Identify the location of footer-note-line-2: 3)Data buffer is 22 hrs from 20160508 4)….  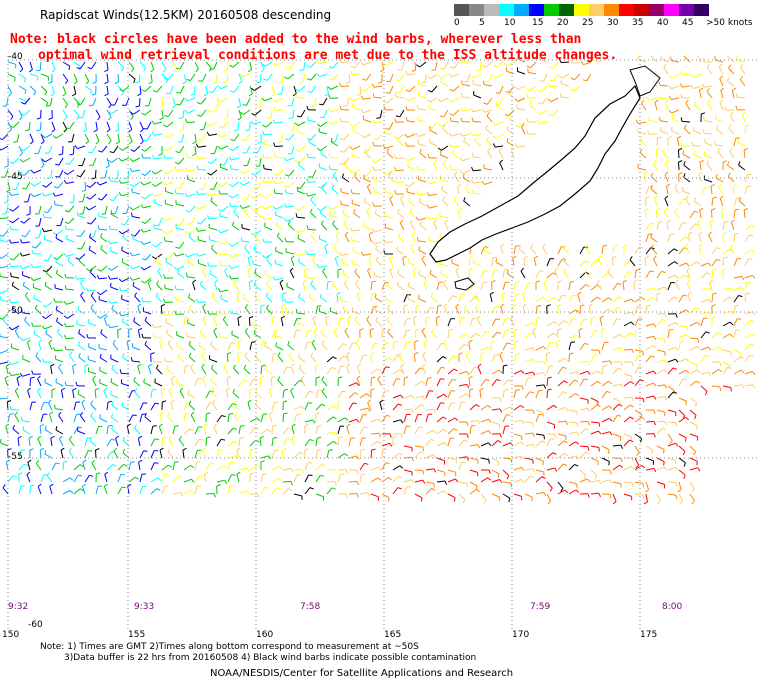
(270, 658).